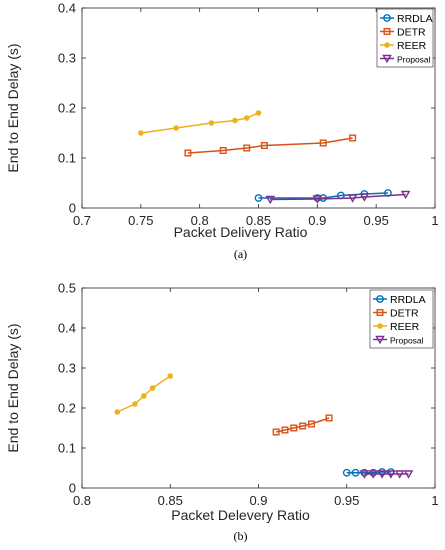 The width and height of the screenshot is (445, 550). Describe the element at coordinates (67, 288) in the screenshot. I see `y-tick-label: 0.5` at that location.